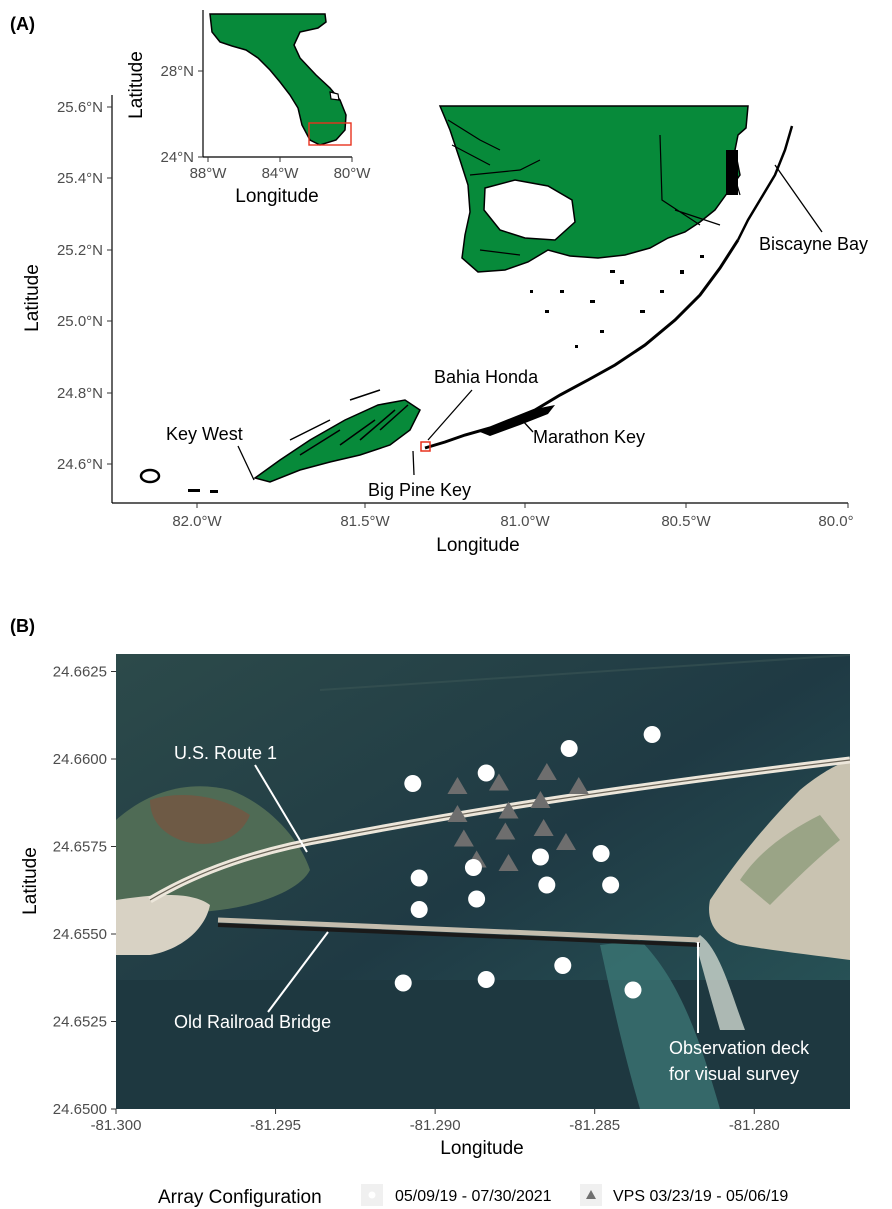 The width and height of the screenshot is (892, 1209). What do you see at coordinates (349, 422) in the screenshot?
I see `lower-keys-detail` at bounding box center [349, 422].